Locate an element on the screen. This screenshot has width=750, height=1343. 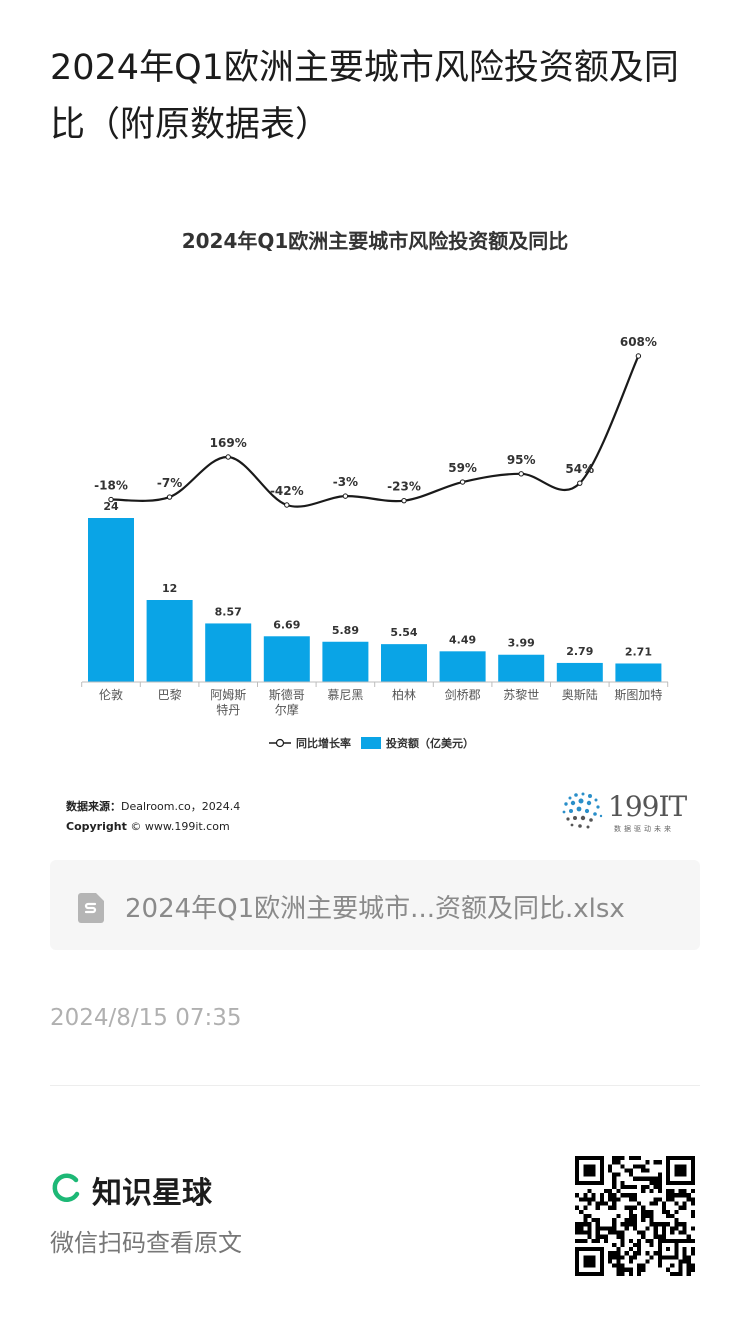
attachment-file-name: 2024年Q1欧洲主要城市...资额及同比.xlsx is located at coordinates (375, 909).